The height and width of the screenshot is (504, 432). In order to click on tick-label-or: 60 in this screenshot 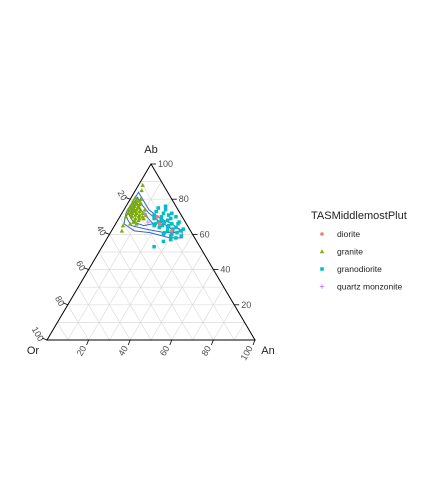, I will do `click(81, 266)`.